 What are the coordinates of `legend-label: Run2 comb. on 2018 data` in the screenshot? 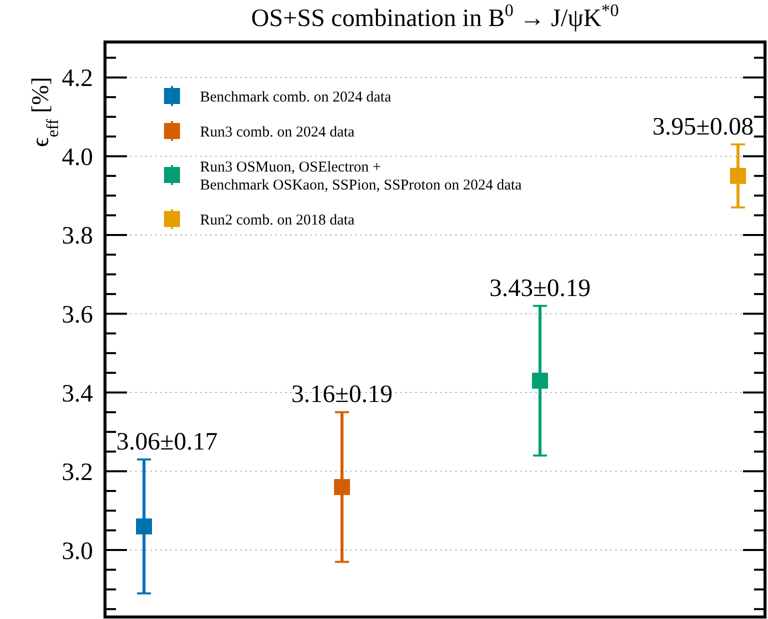 It's located at (277, 220).